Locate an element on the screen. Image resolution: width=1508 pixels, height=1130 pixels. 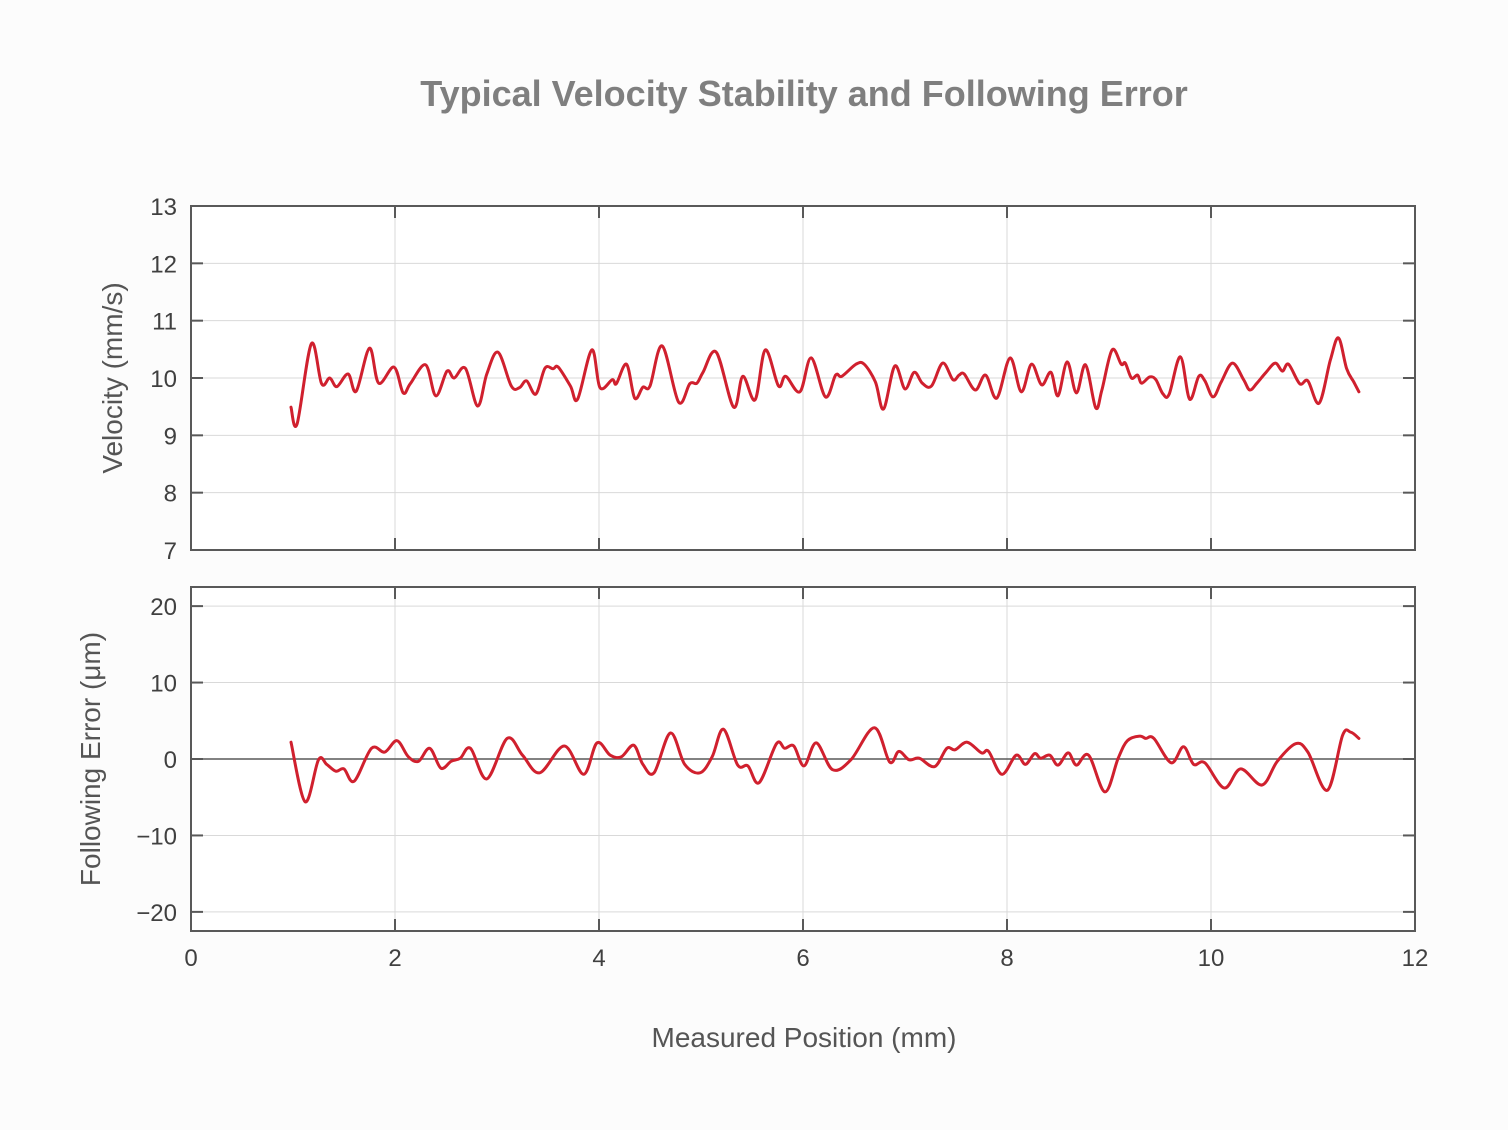
x-tick-label: 0 is located at coordinates (190, 958).